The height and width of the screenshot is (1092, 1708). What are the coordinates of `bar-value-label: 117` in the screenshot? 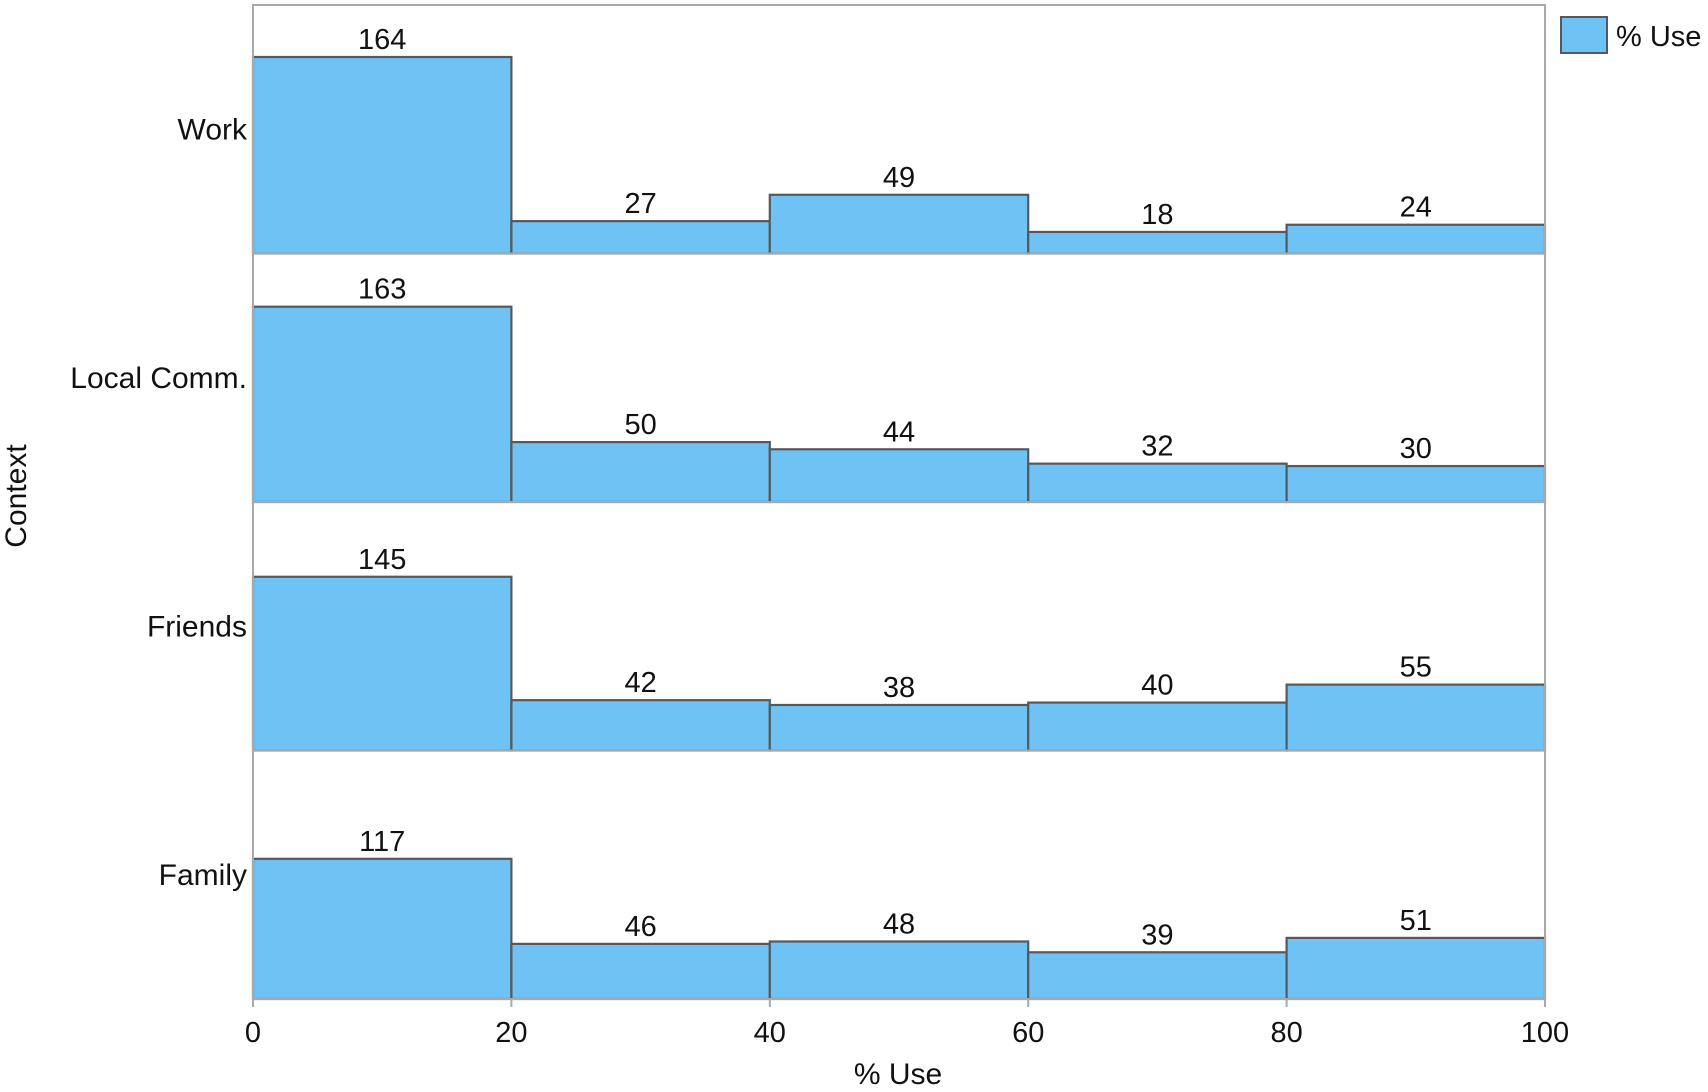 It's located at (382, 842).